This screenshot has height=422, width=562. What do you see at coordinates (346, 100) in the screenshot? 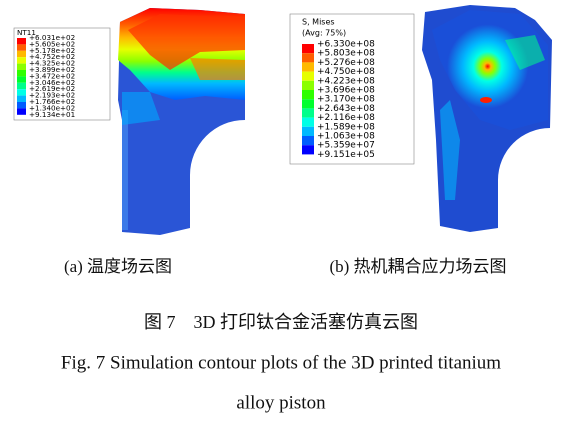
I see `legend-label: +3.170e+08` at bounding box center [346, 100].